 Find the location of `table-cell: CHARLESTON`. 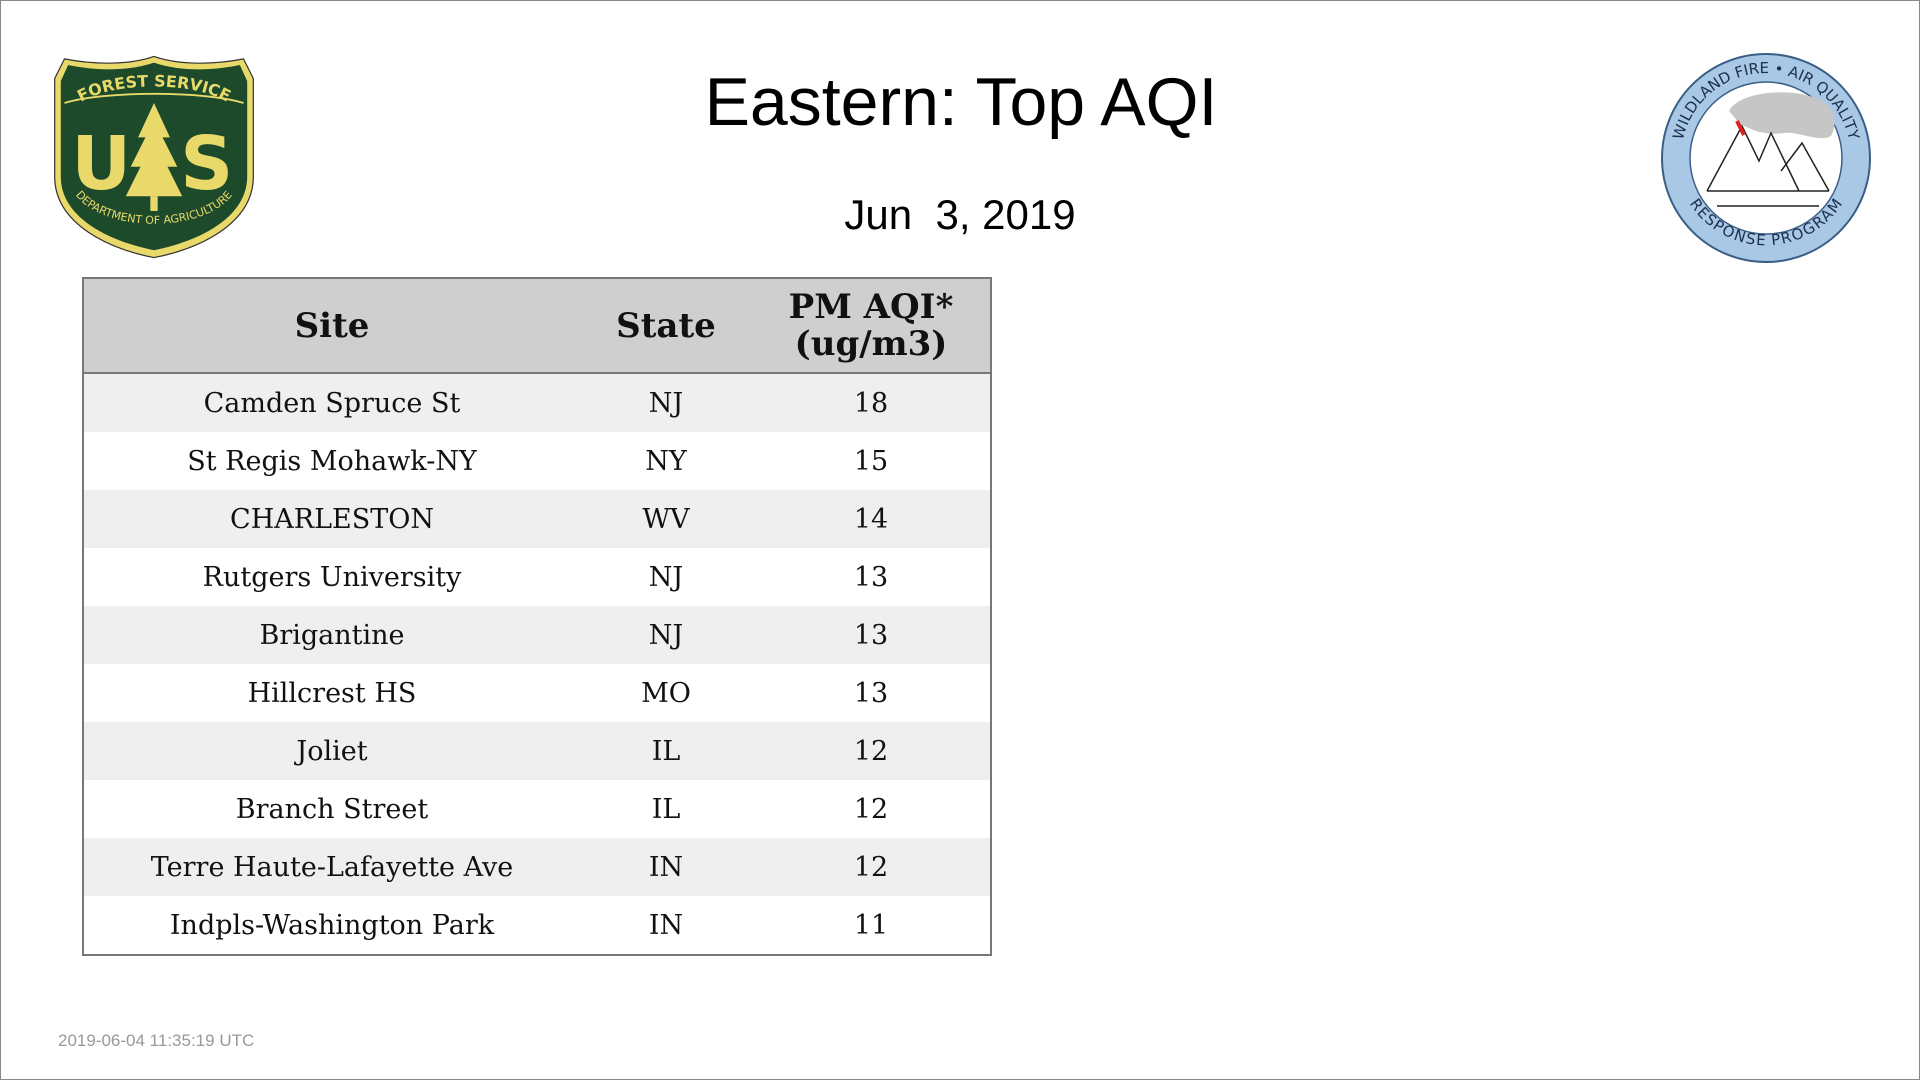

table-cell: CHARLESTON is located at coordinates (332, 519).